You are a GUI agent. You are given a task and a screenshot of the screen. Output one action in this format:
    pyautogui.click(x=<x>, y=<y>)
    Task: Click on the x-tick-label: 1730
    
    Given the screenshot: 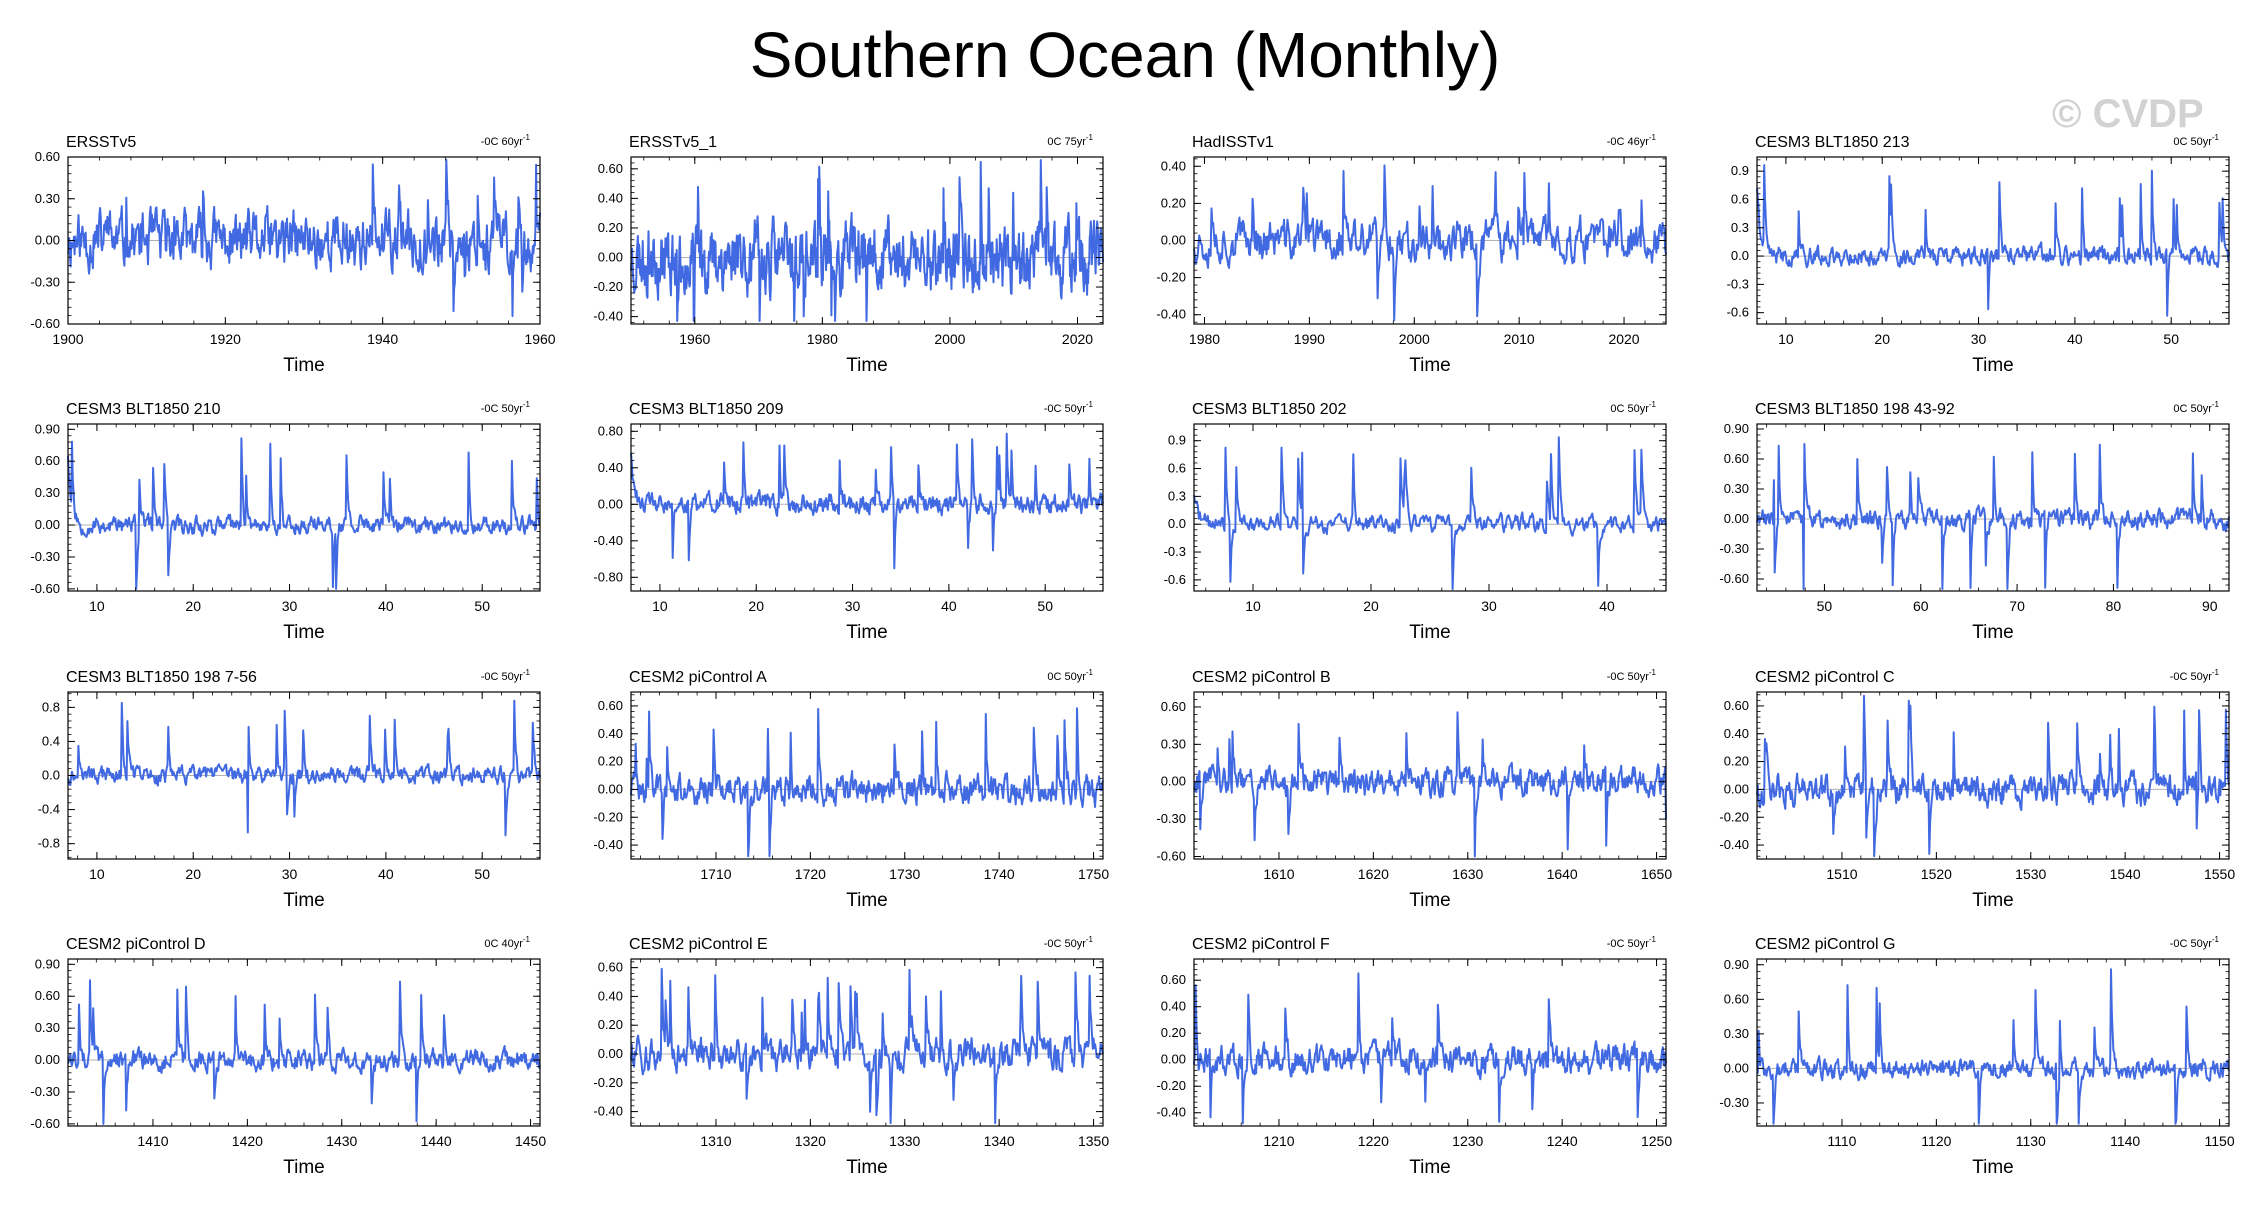 What is the action you would take?
    pyautogui.click(x=904, y=874)
    